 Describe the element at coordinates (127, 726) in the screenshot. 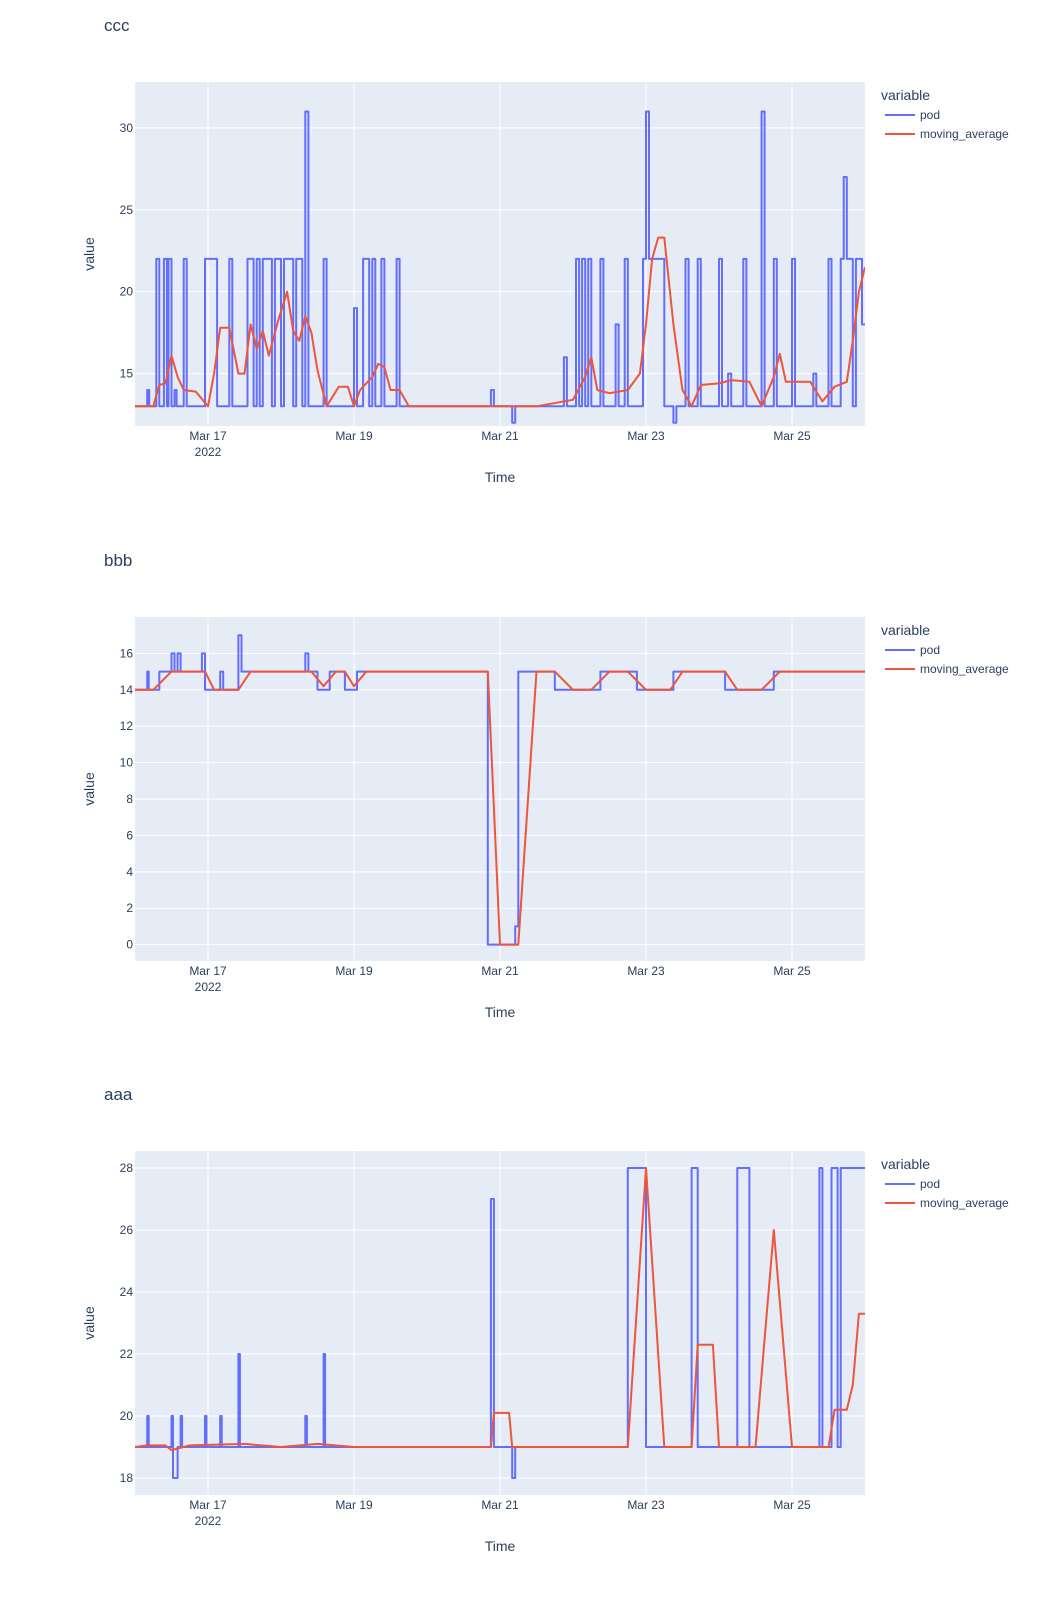

I see `y-tick-label: 12` at that location.